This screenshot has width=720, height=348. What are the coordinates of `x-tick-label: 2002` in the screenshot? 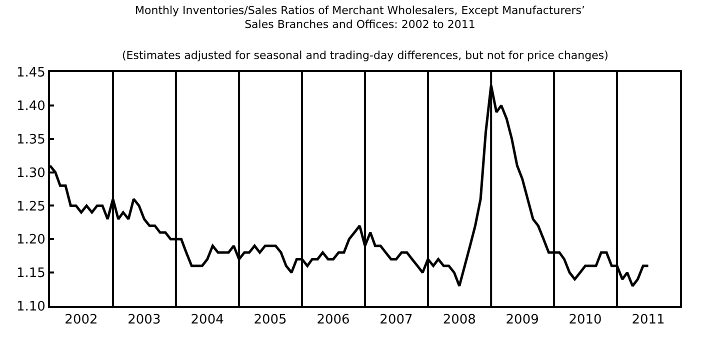 It's located at (81, 320).